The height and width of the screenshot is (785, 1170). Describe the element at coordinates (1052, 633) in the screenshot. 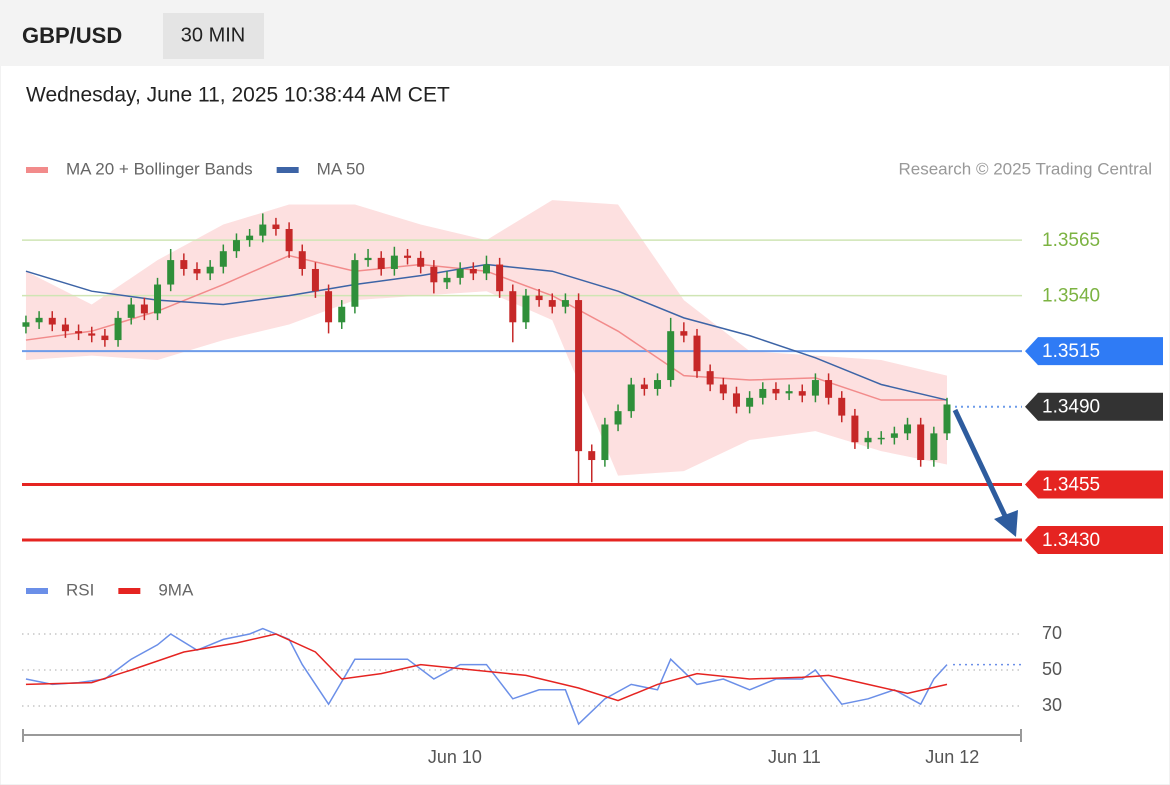

I see `y-tick-label: 70` at that location.